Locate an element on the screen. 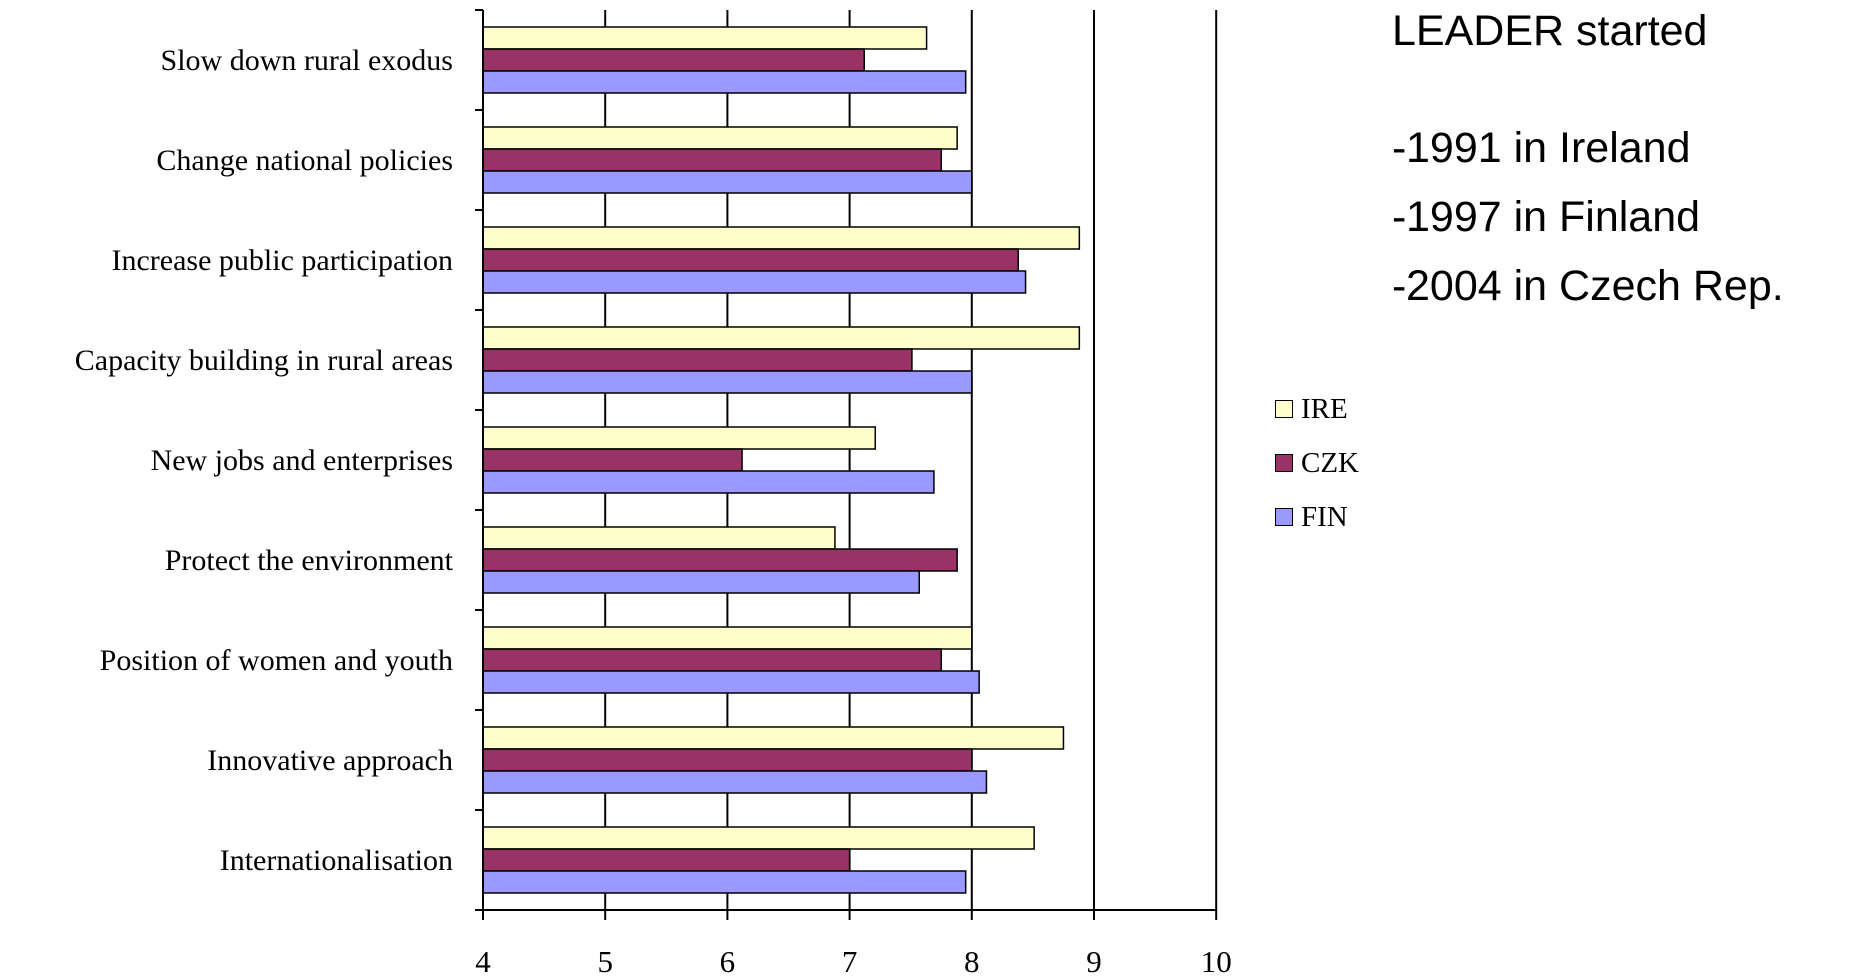 The width and height of the screenshot is (1857, 976). notes-item-text: 1991 in Ireland is located at coordinates (1548, 148).